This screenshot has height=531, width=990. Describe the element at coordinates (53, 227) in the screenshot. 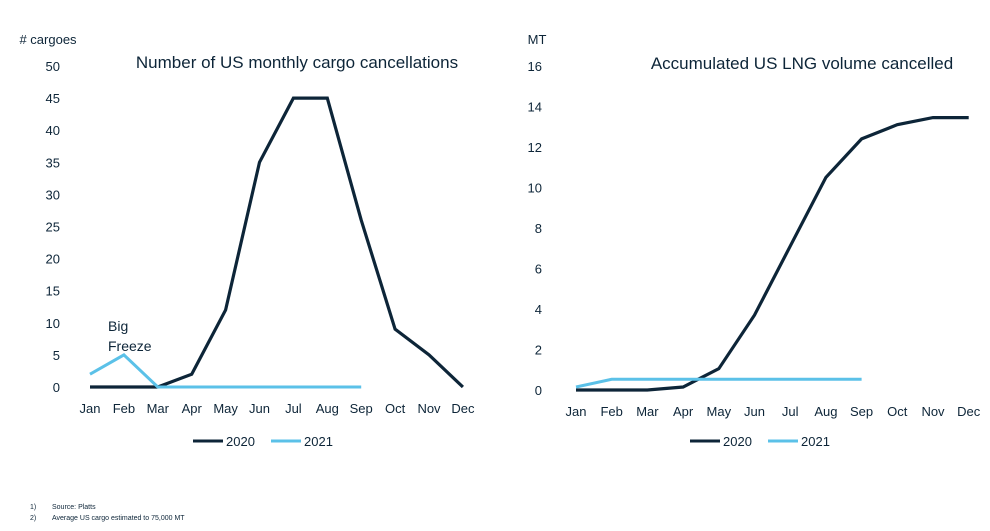

I see `y-tick-label: 25` at that location.